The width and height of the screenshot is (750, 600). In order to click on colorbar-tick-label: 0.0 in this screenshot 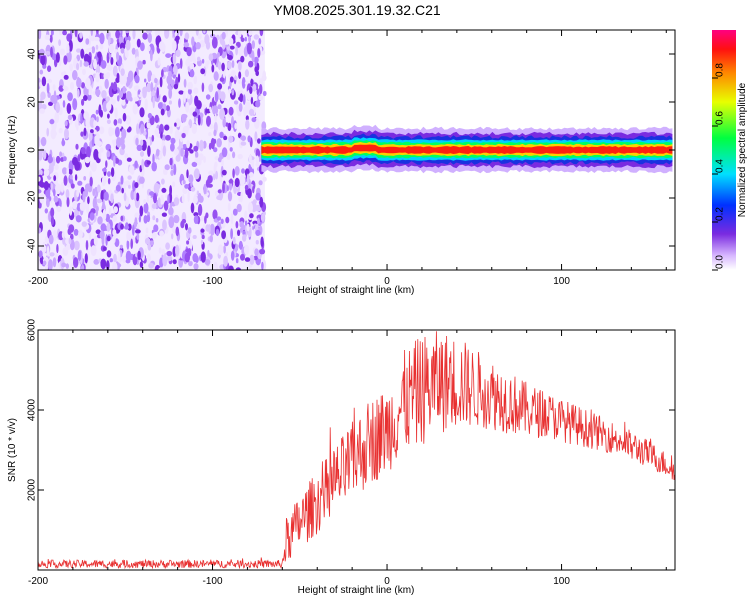, I will do `click(720, 262)`.